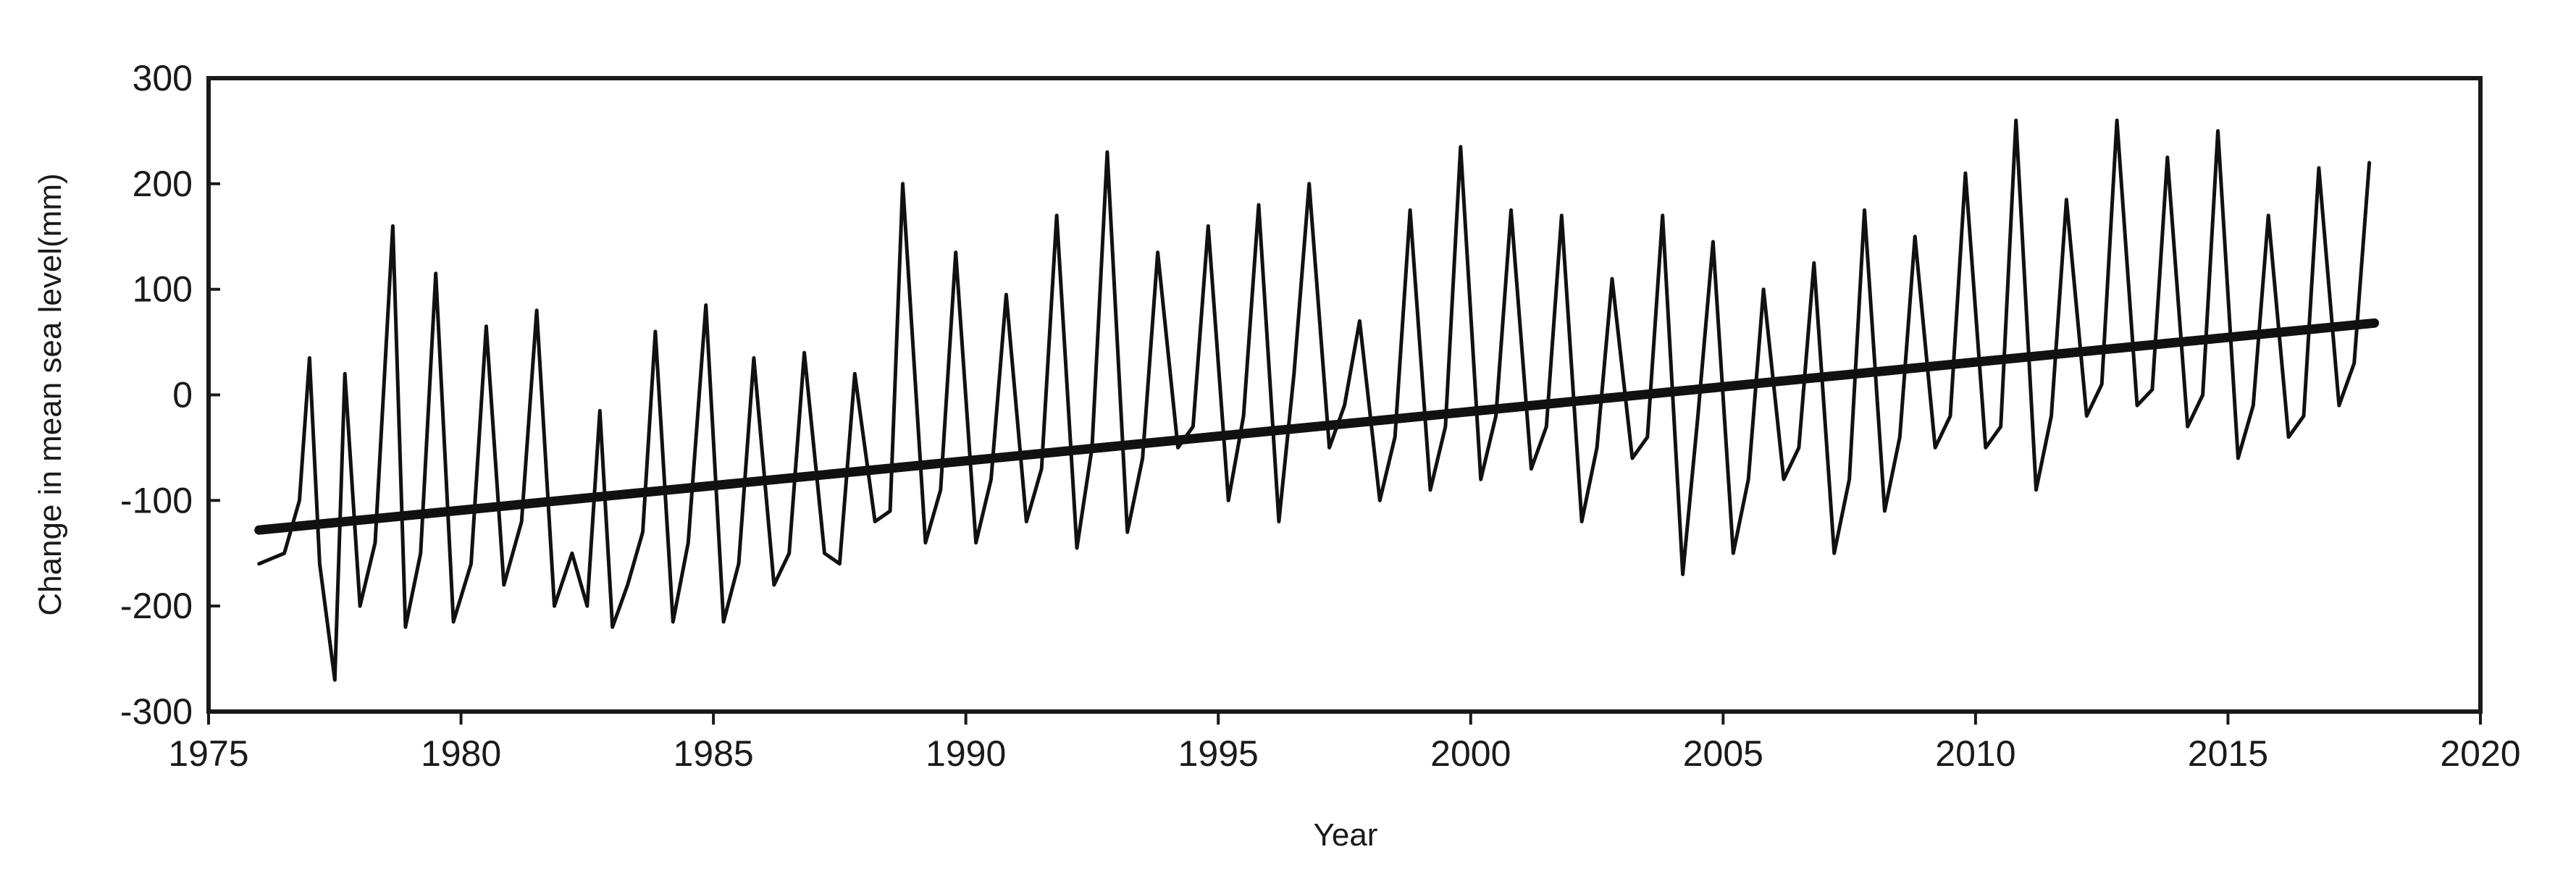  Describe the element at coordinates (713, 753) in the screenshot. I see `x-tick-label: 1985` at that location.